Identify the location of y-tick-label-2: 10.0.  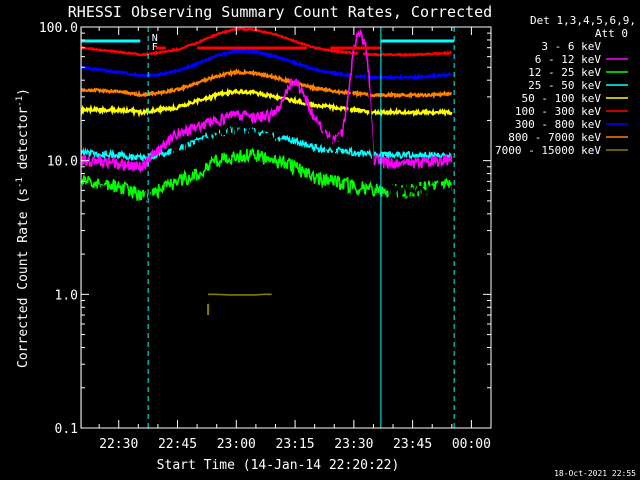
(62, 162).